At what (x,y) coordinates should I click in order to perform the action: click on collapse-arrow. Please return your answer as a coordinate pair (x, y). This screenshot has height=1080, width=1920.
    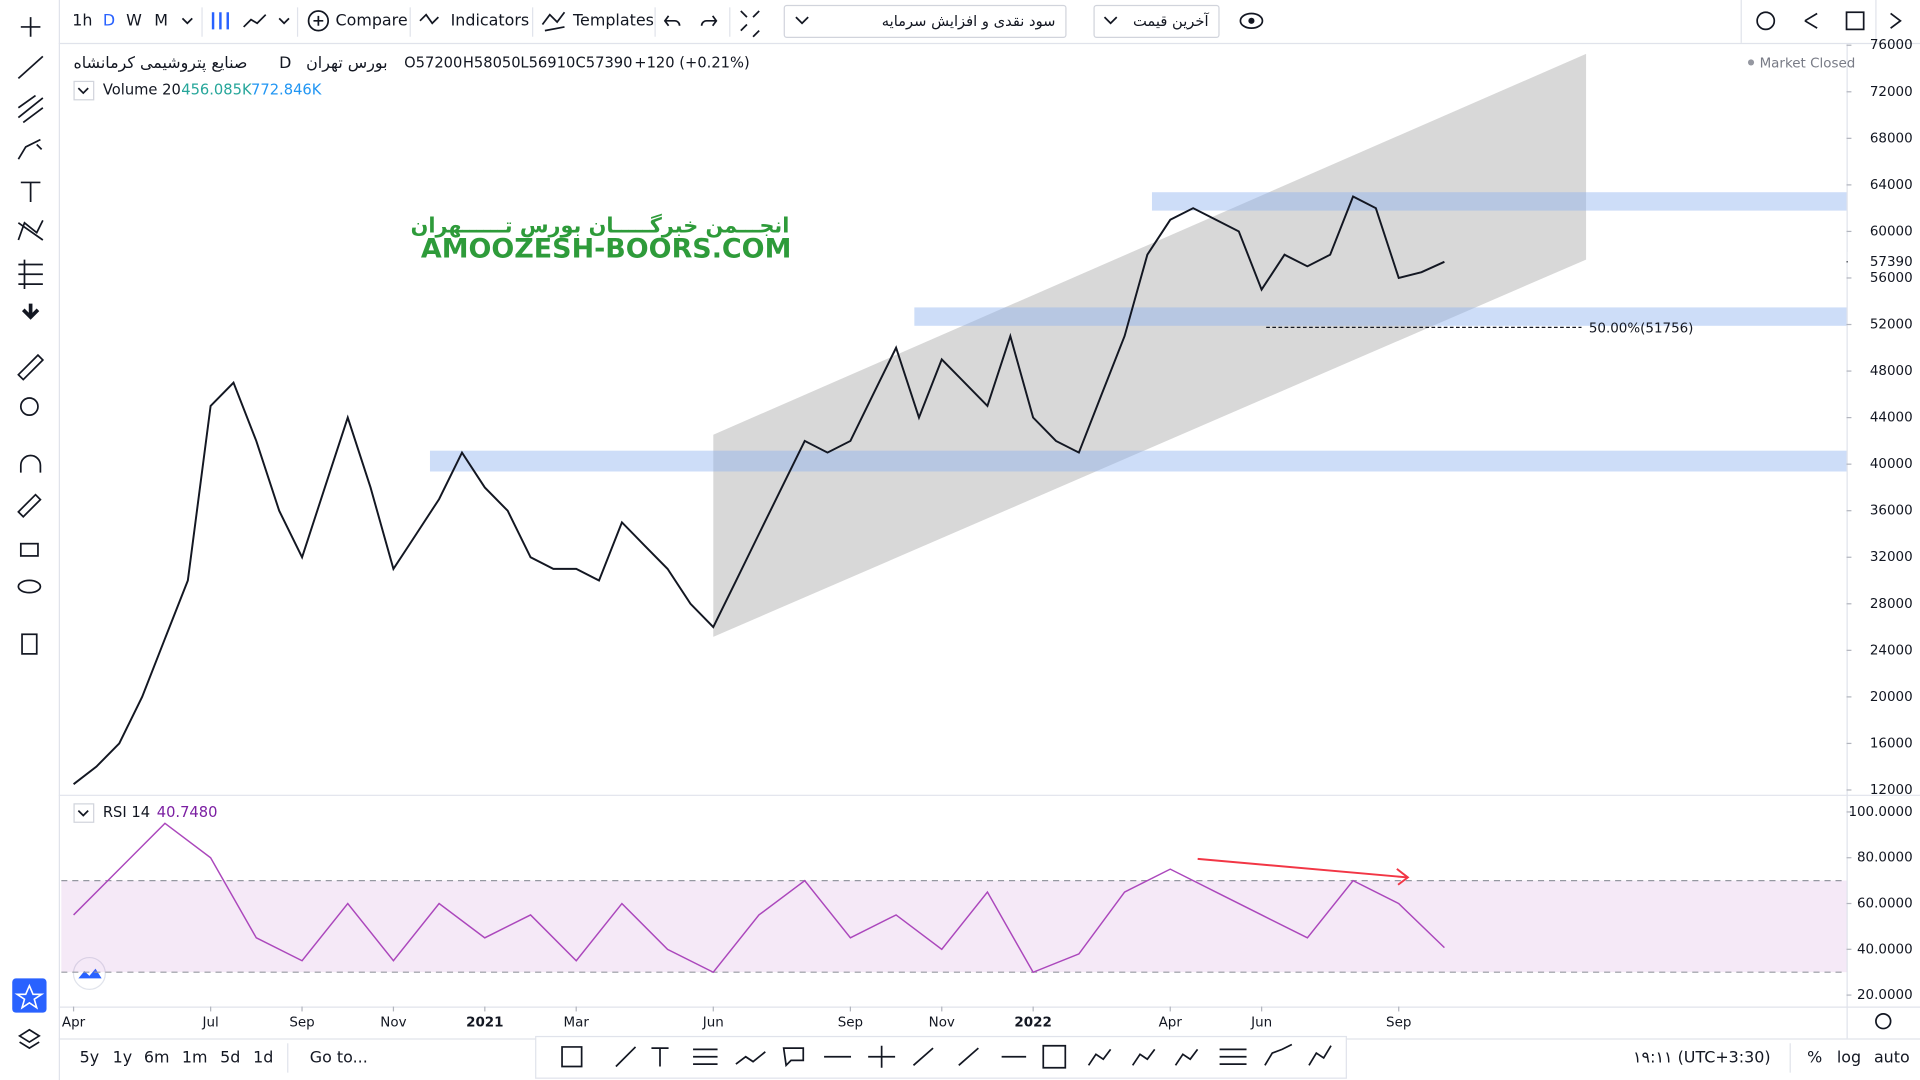
    Looking at the image, I should click on (83, 813).